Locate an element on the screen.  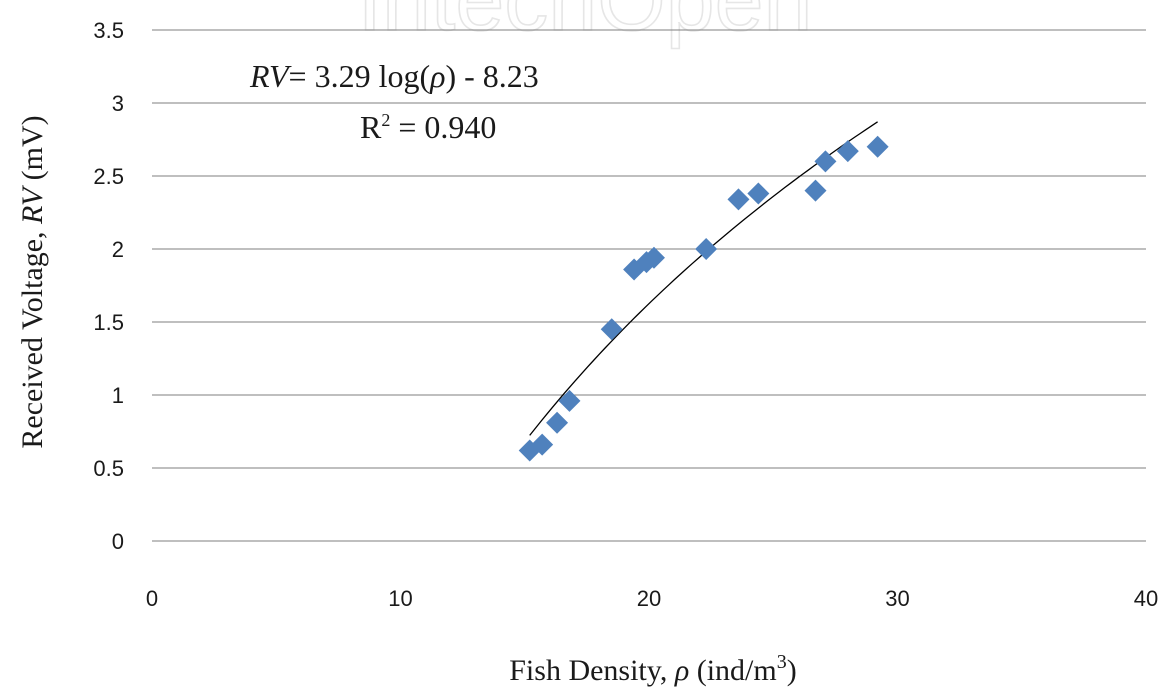
r-squared-label: R2 = 0.940 is located at coordinates (428, 127).